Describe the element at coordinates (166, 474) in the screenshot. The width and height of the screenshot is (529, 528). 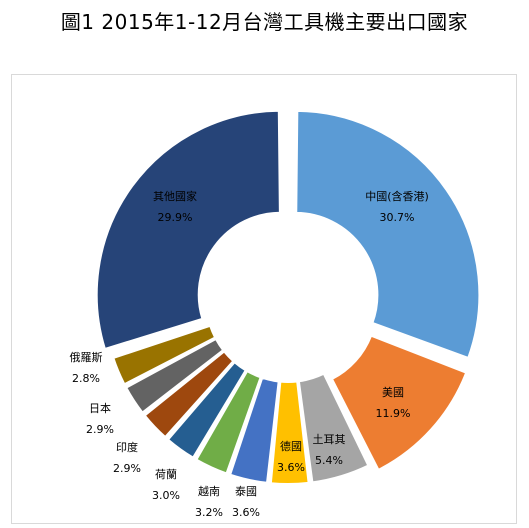
I see `slice-label-6: 荷蘭` at that location.